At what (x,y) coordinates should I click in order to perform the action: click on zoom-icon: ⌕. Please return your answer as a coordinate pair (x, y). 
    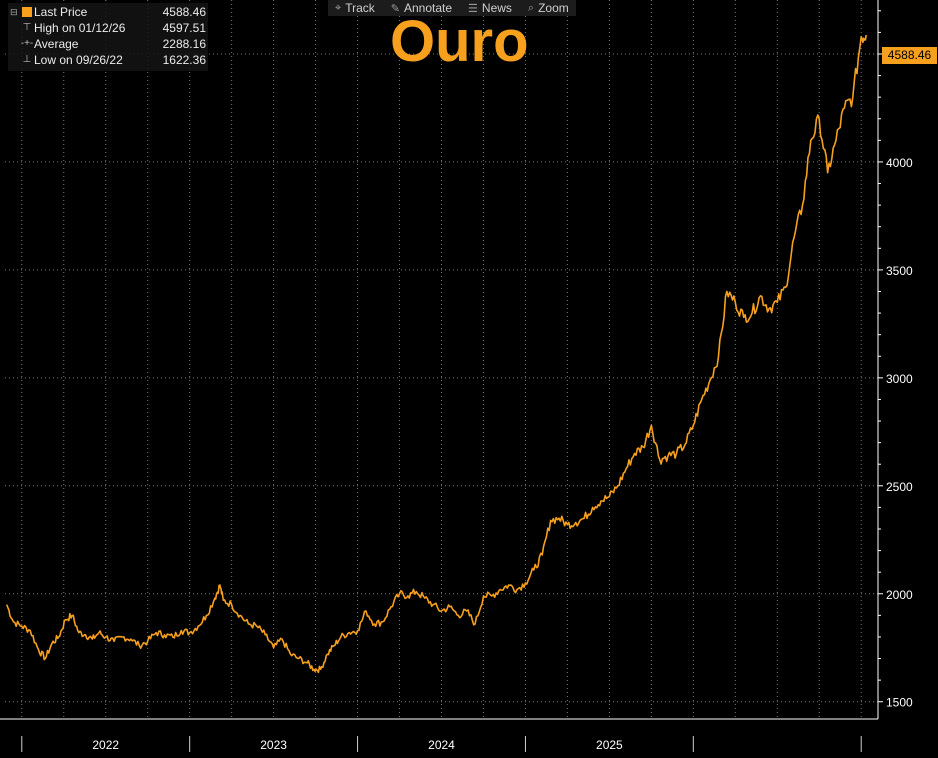
    Looking at the image, I should click on (531, 7).